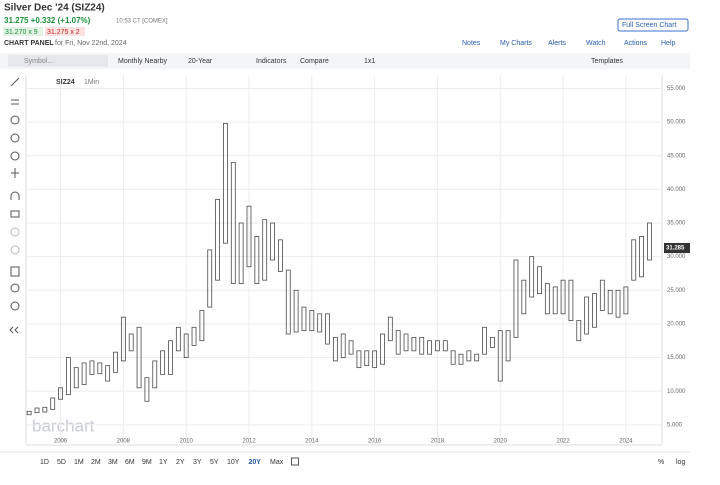 Image resolution: width=720 pixels, height=485 pixels. I want to click on range-button: 3M, so click(113, 462).